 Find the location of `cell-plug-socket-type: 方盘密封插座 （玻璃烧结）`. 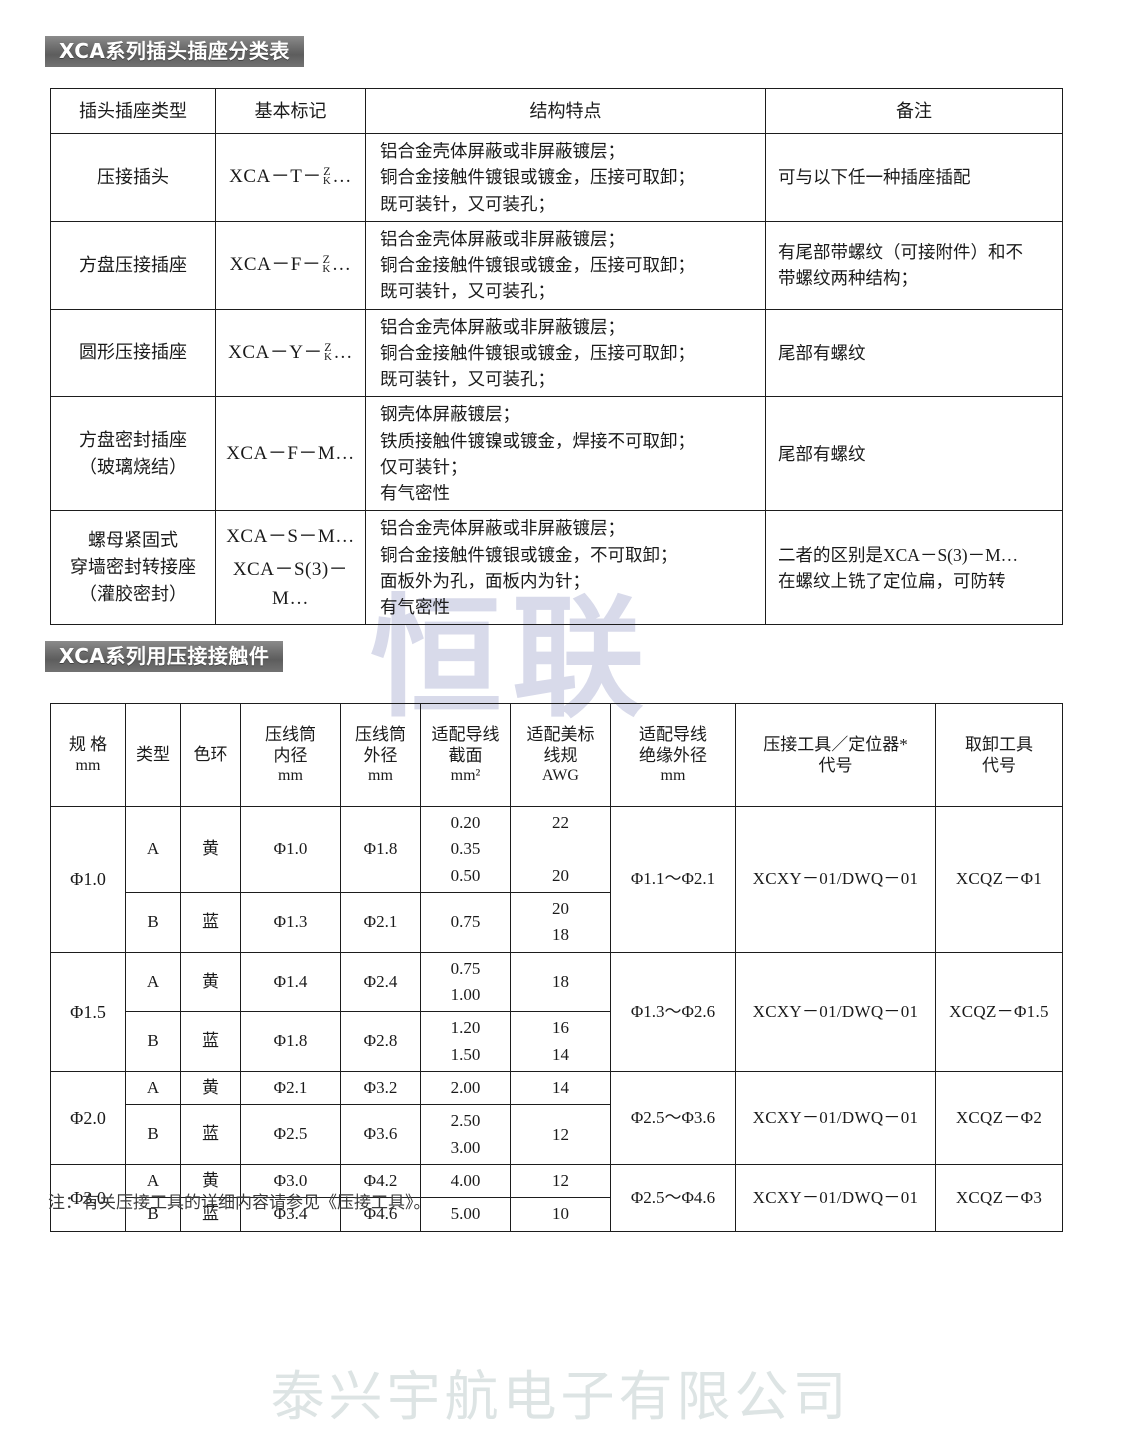

cell-plug-socket-type: 方盘密封插座 （玻璃烧结） is located at coordinates (133, 454).